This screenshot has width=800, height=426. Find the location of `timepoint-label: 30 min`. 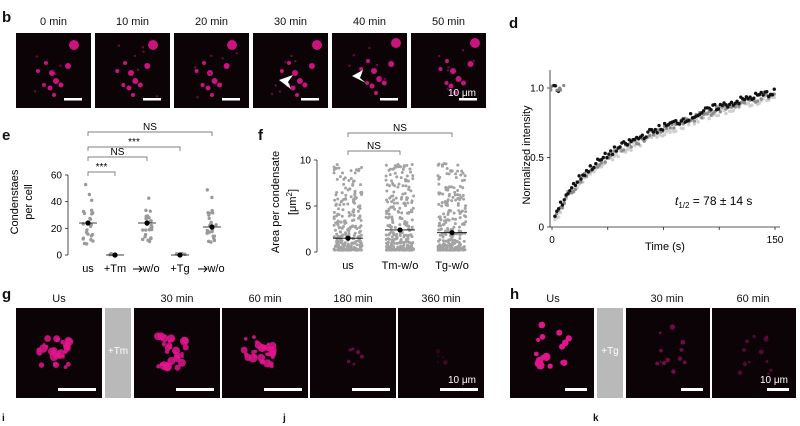

timepoint-label: 30 min is located at coordinates (667, 299).